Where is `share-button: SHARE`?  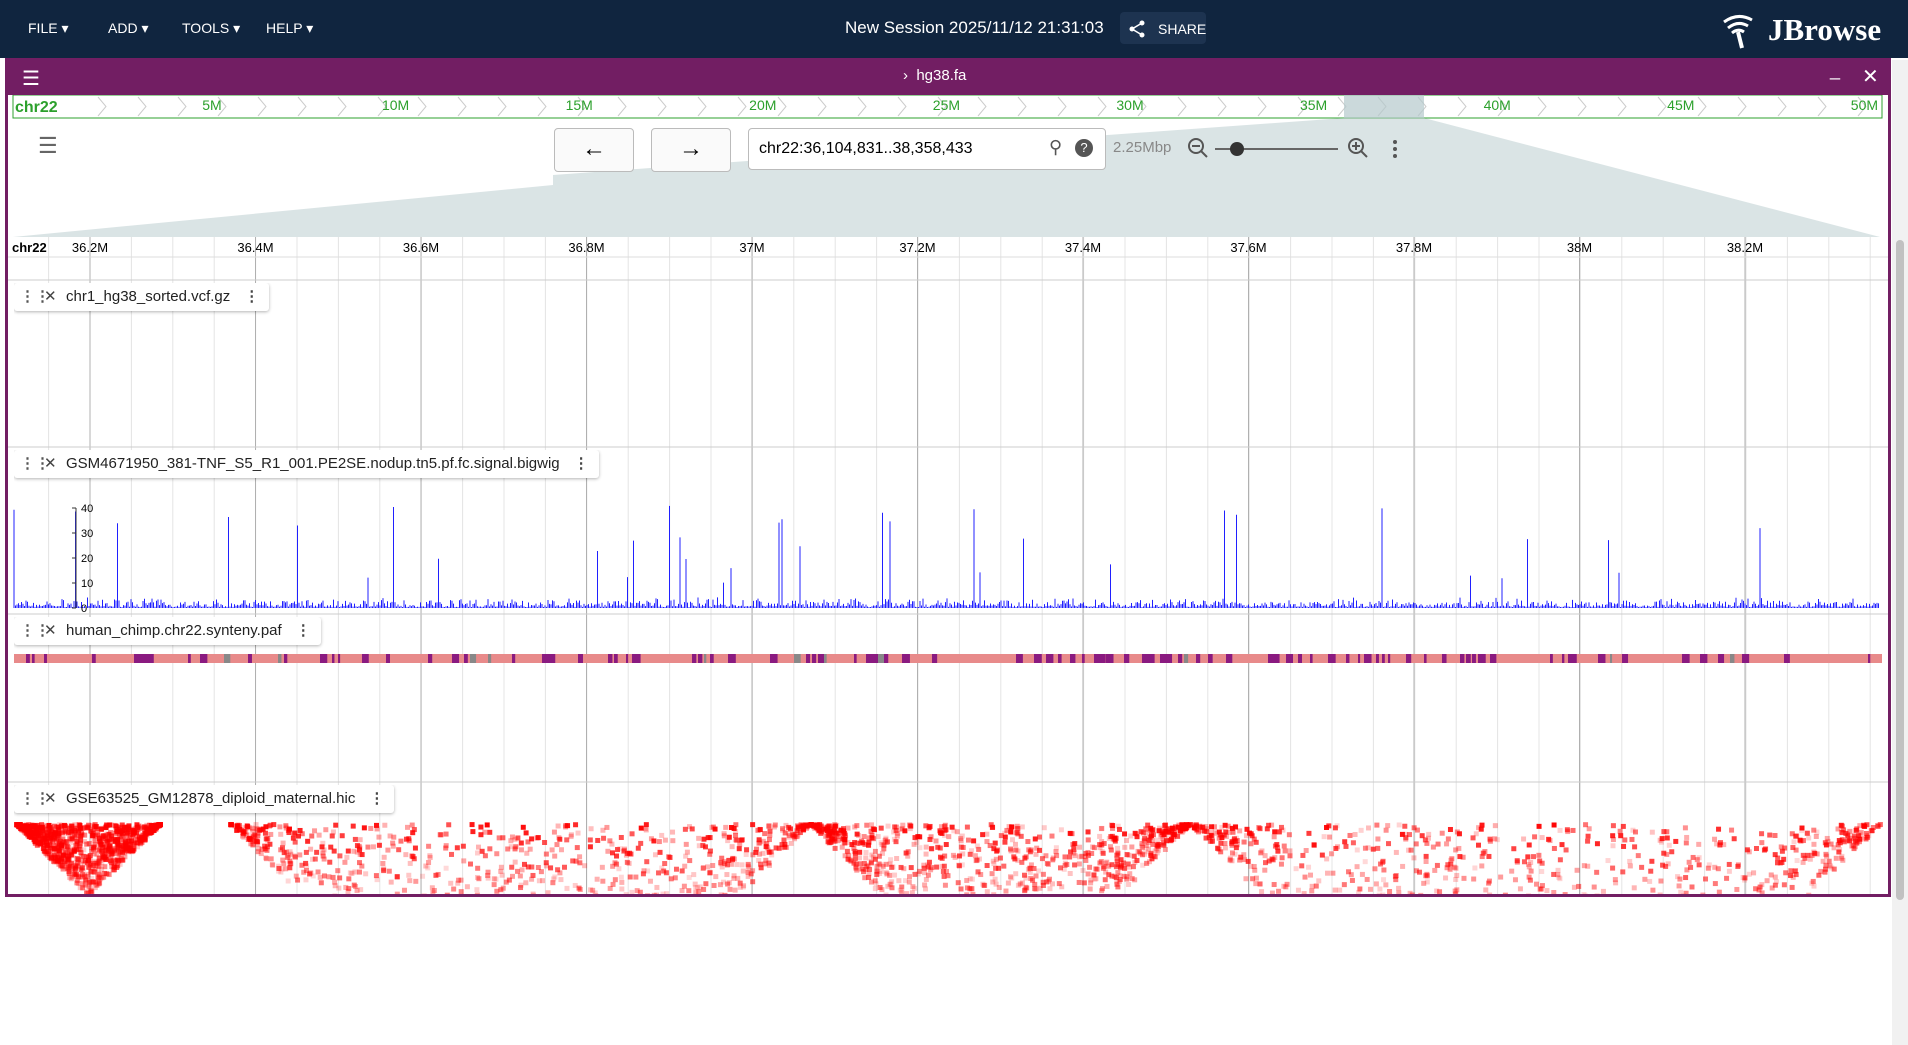
share-button: SHARE is located at coordinates (1163, 28).